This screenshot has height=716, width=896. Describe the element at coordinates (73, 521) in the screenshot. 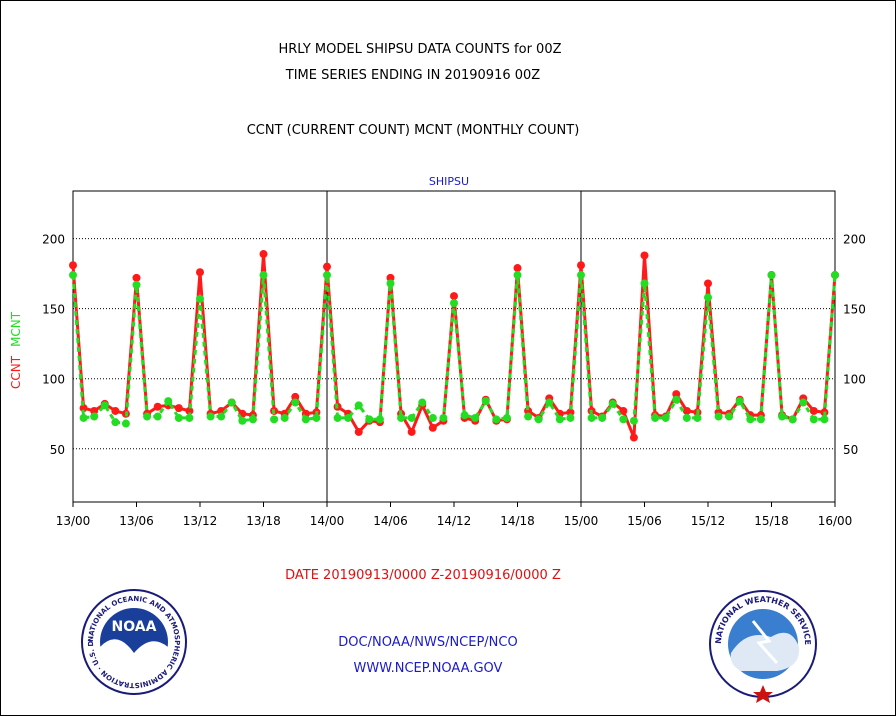

I see `x-tick-label: 13/00` at that location.